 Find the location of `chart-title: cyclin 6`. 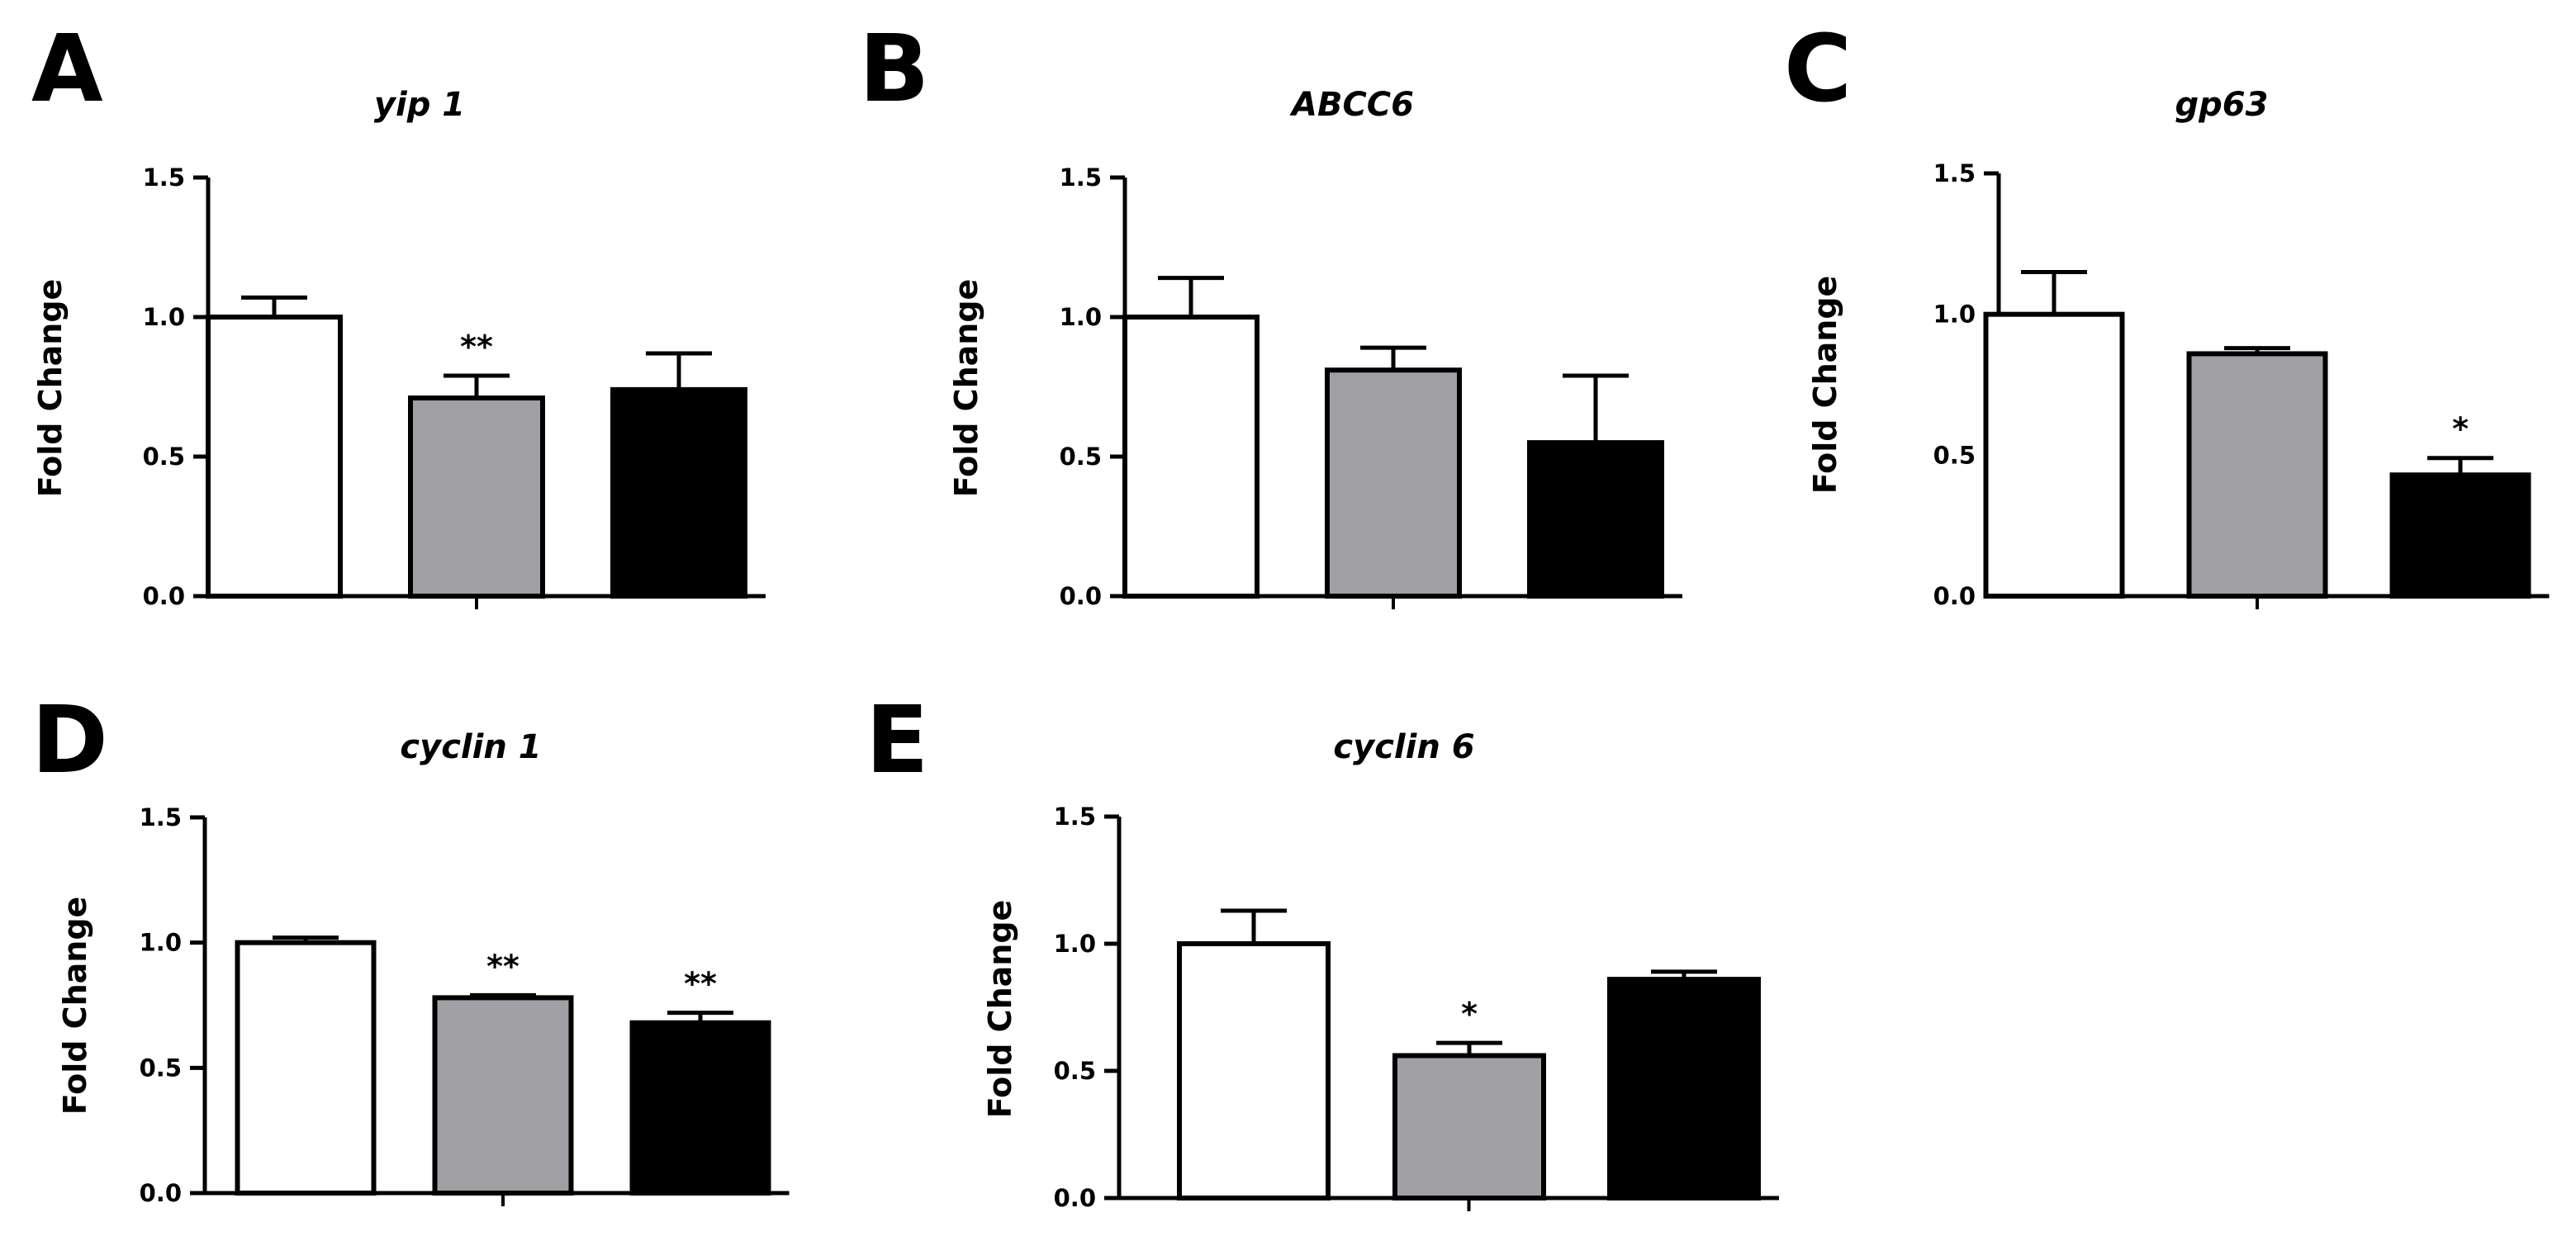

chart-title: cyclin 6 is located at coordinates (1403, 747).